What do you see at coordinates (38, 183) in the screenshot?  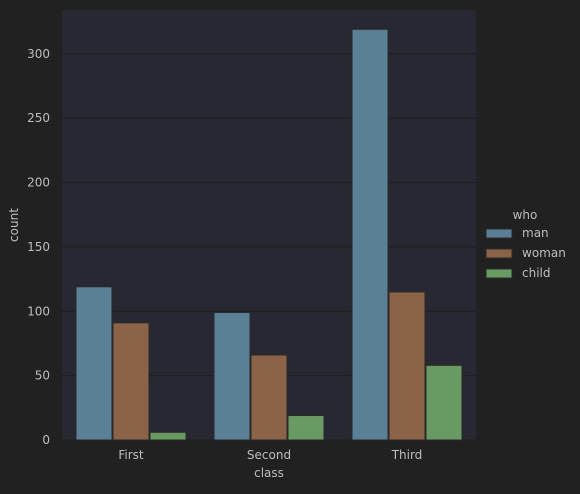 I see `y-tick-label: 200` at bounding box center [38, 183].